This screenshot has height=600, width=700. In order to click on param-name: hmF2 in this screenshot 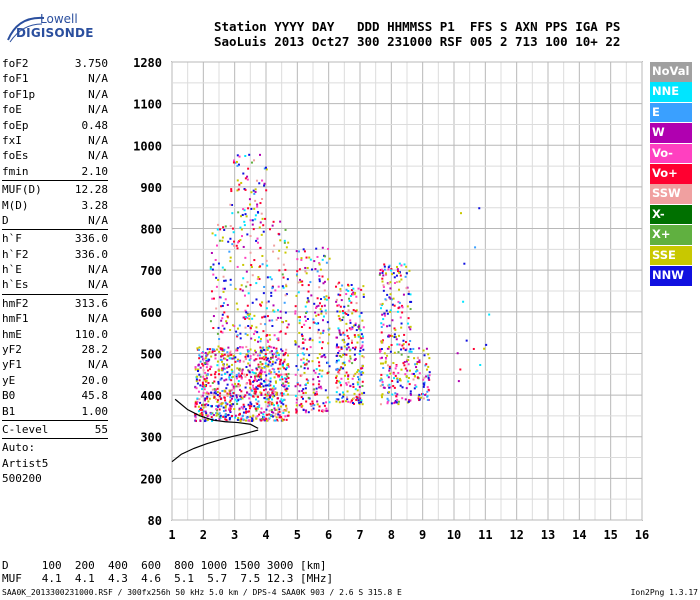, I will do `click(15, 303)`.